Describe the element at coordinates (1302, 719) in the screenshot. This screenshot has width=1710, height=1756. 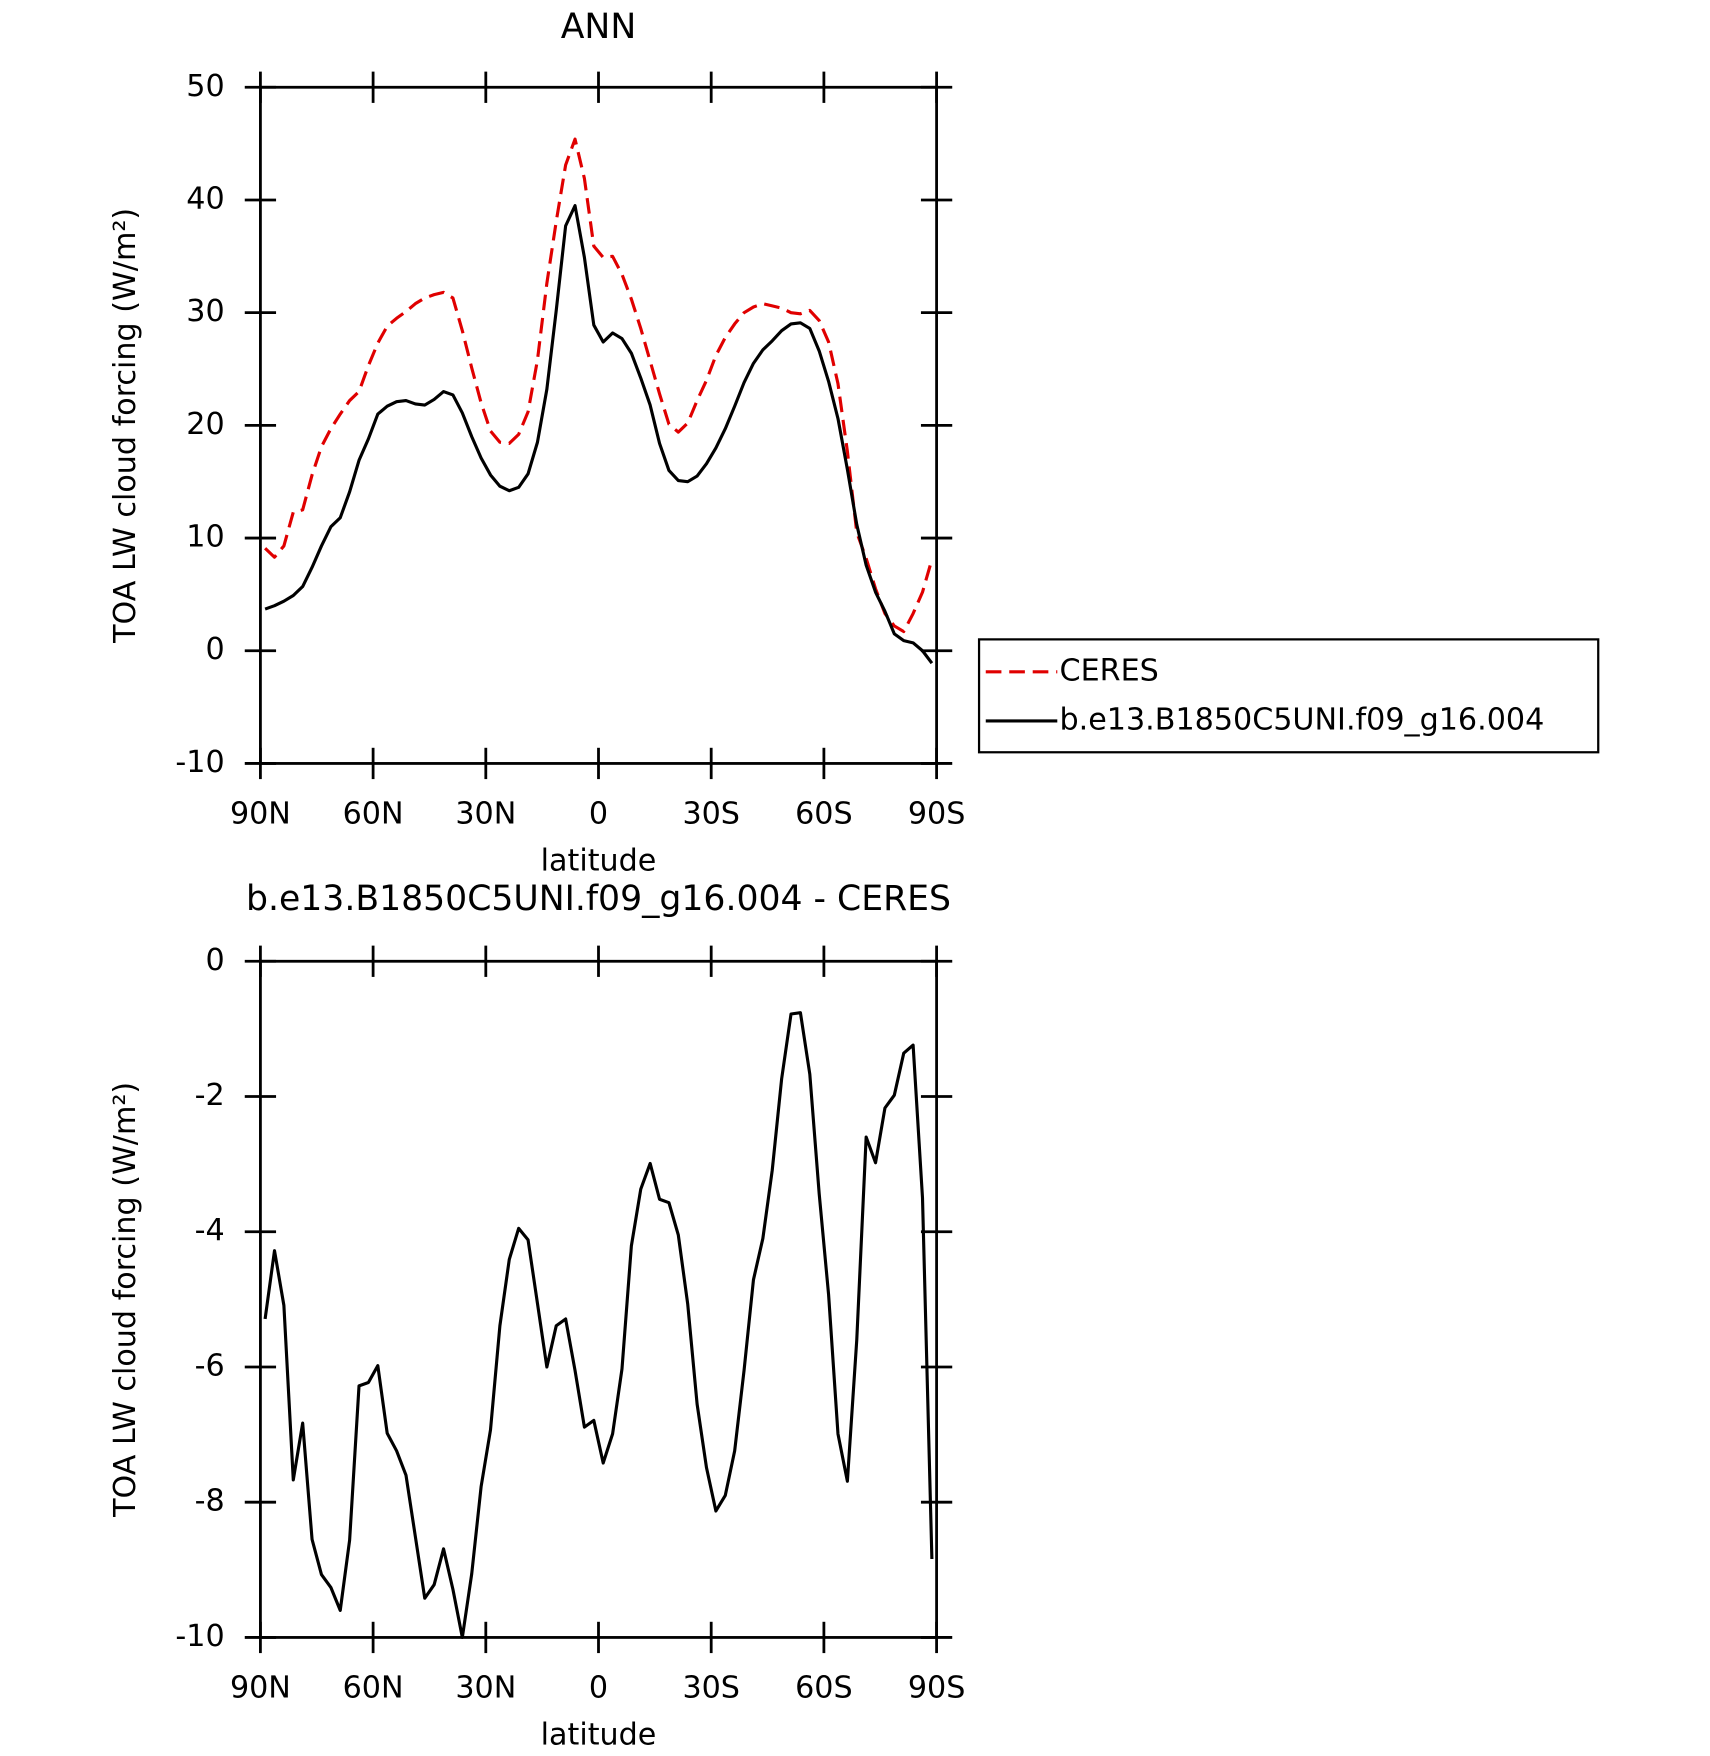
I see `legend-label: b.e13.B1850C5UNI.f09_g16.004` at that location.